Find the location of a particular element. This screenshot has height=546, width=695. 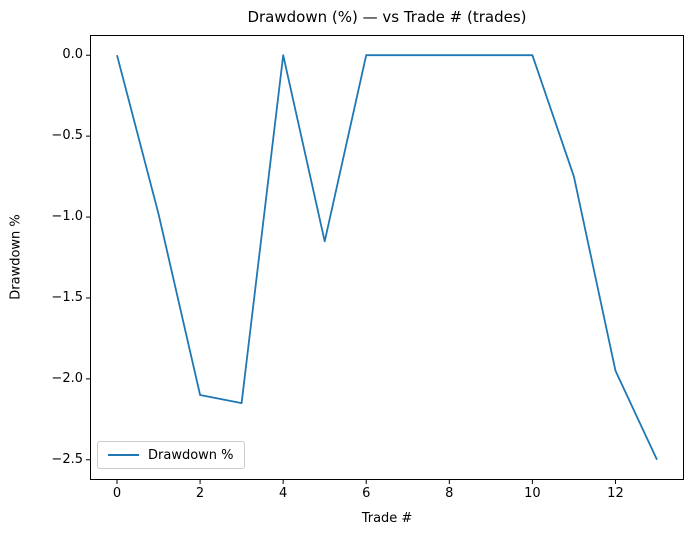

y-tick-label: 0.0 is located at coordinates (72, 55).